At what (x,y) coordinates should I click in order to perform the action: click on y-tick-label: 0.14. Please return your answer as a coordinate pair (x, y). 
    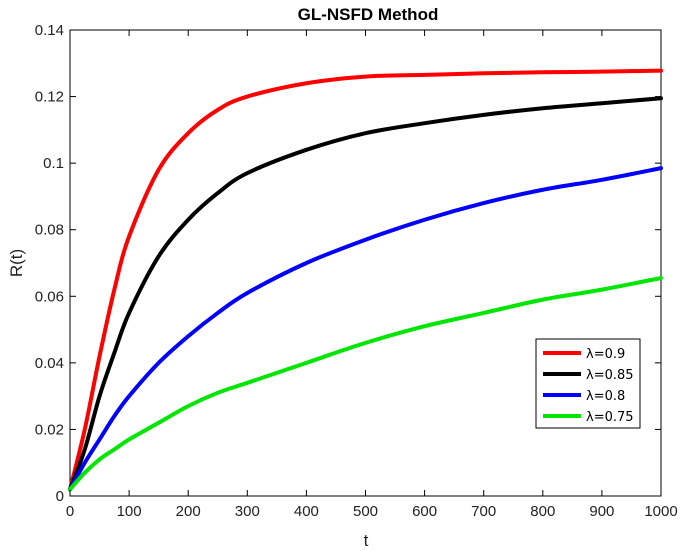
    Looking at the image, I should click on (49, 30).